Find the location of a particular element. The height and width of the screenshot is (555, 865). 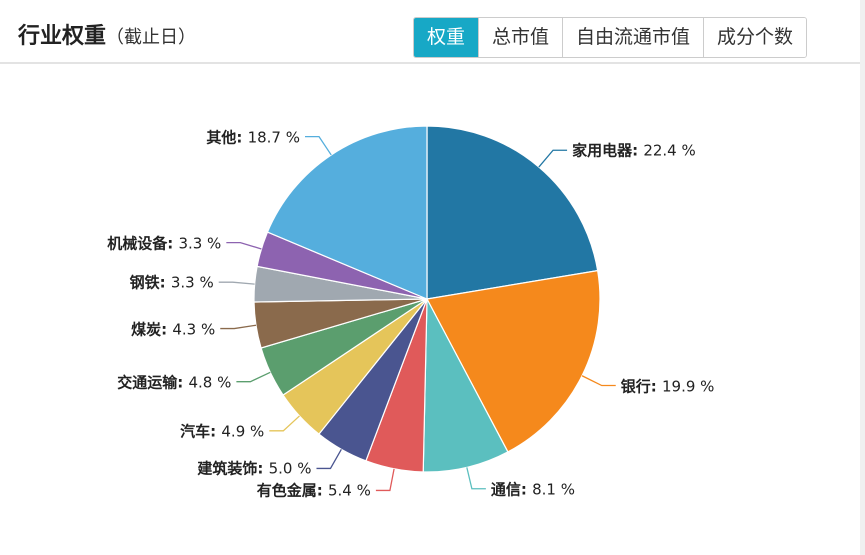

slice-label: 银行19.9 % is located at coordinates (668, 385).